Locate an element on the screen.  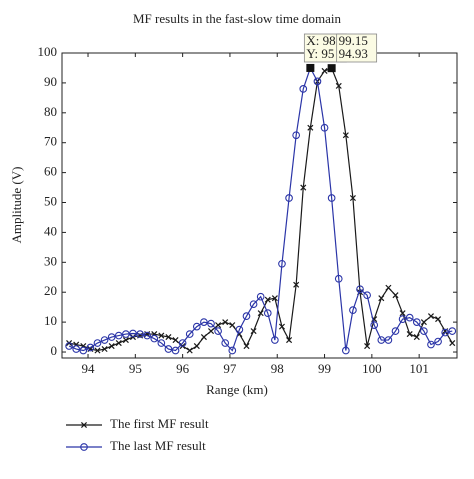
y-tick-label: 90 is located at coordinates (50, 81).